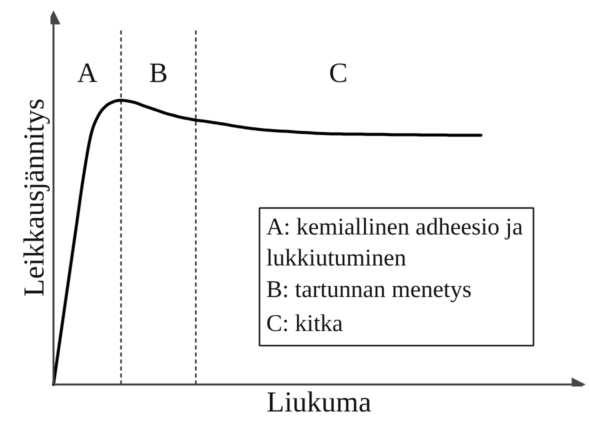  Describe the element at coordinates (87, 73) in the screenshot. I see `text: A` at that location.